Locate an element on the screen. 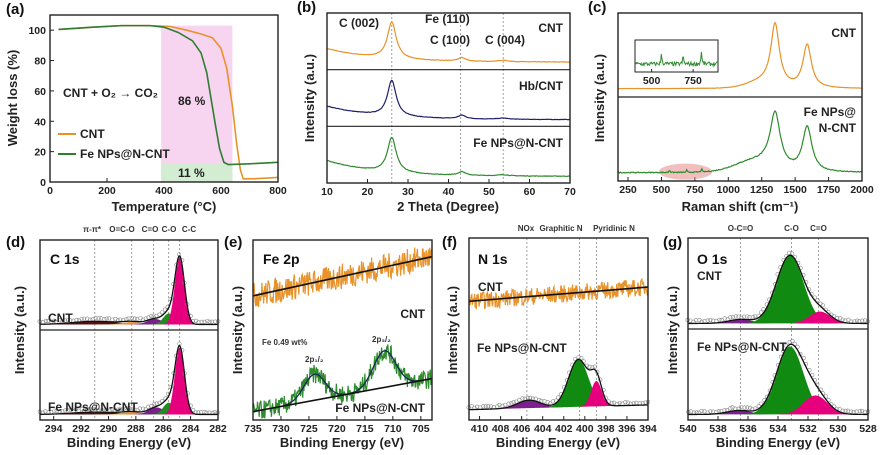 The width and height of the screenshot is (880, 455). panel-title: N 1s is located at coordinates (493, 259).